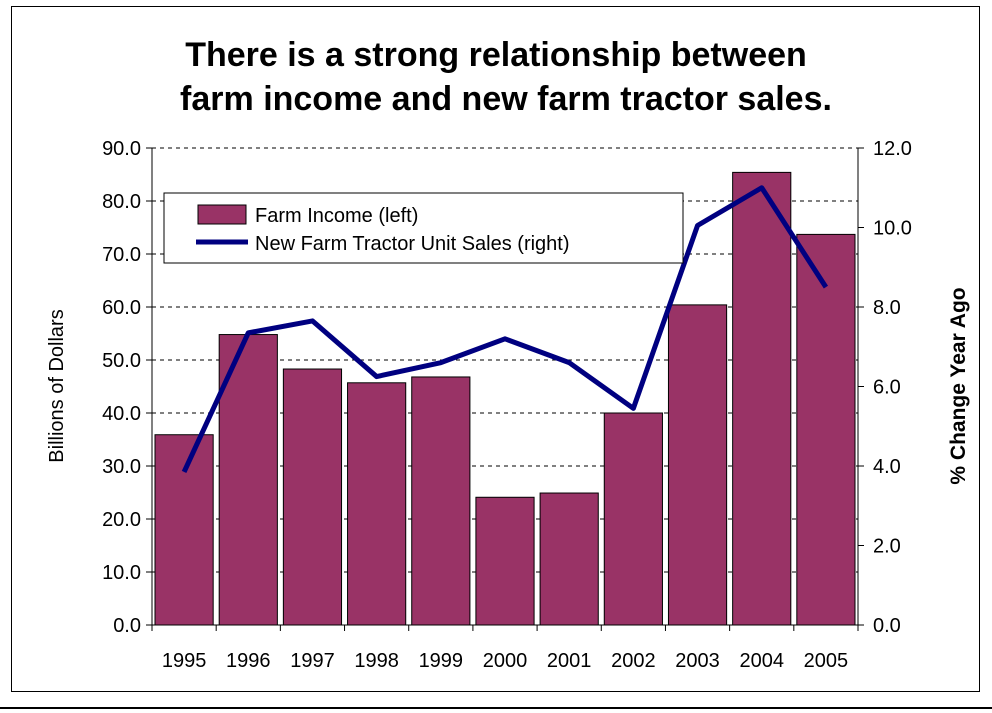 This screenshot has width=992, height=713. I want to click on legend-swatch-farm-income, so click(222, 214).